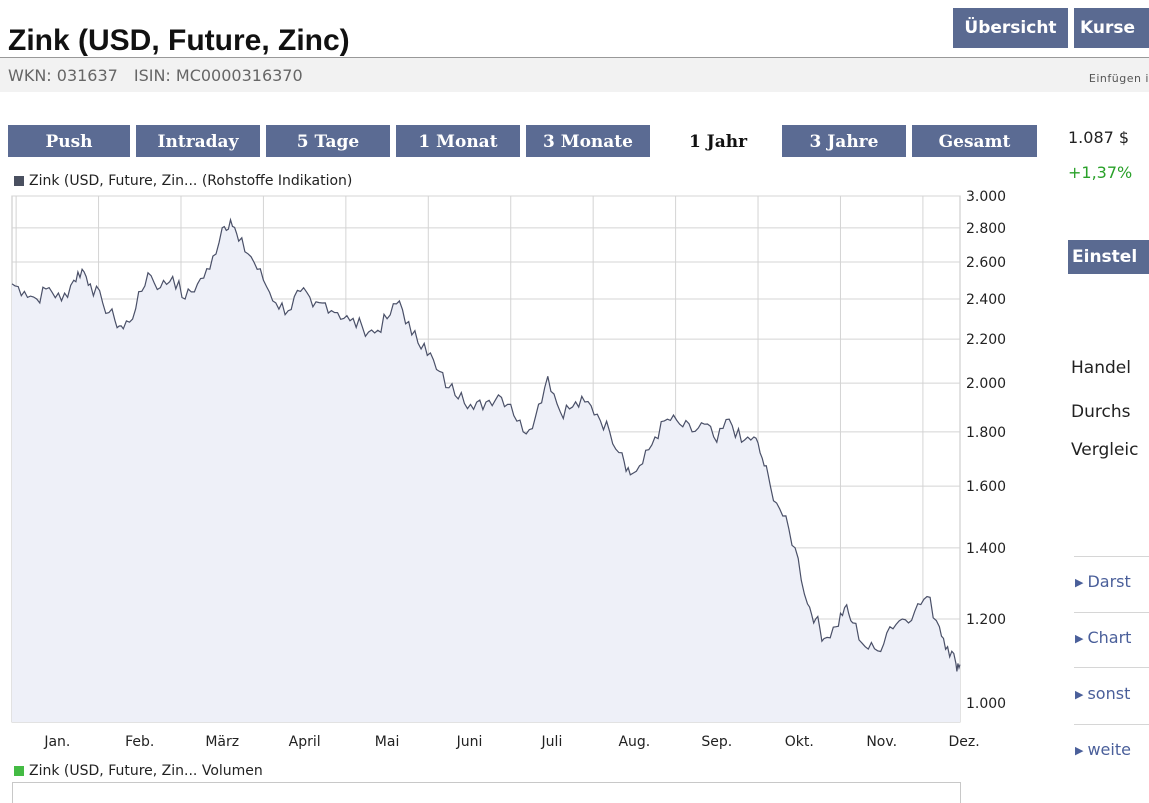 The height and width of the screenshot is (803, 1149). Describe the element at coordinates (986, 384) in the screenshot. I see `y-tick-label: 2.000` at that location.